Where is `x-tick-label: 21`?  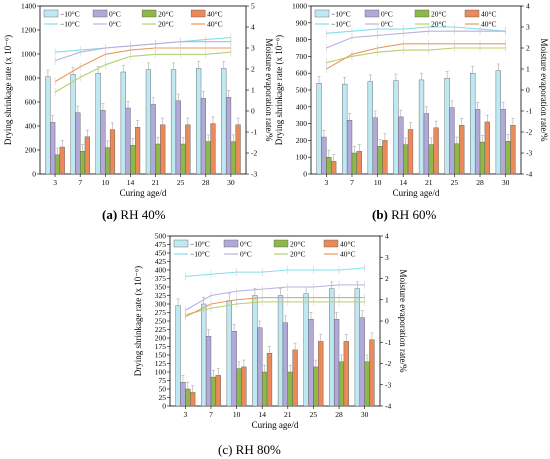 x-tick-label: 21 is located at coordinates (429, 182).